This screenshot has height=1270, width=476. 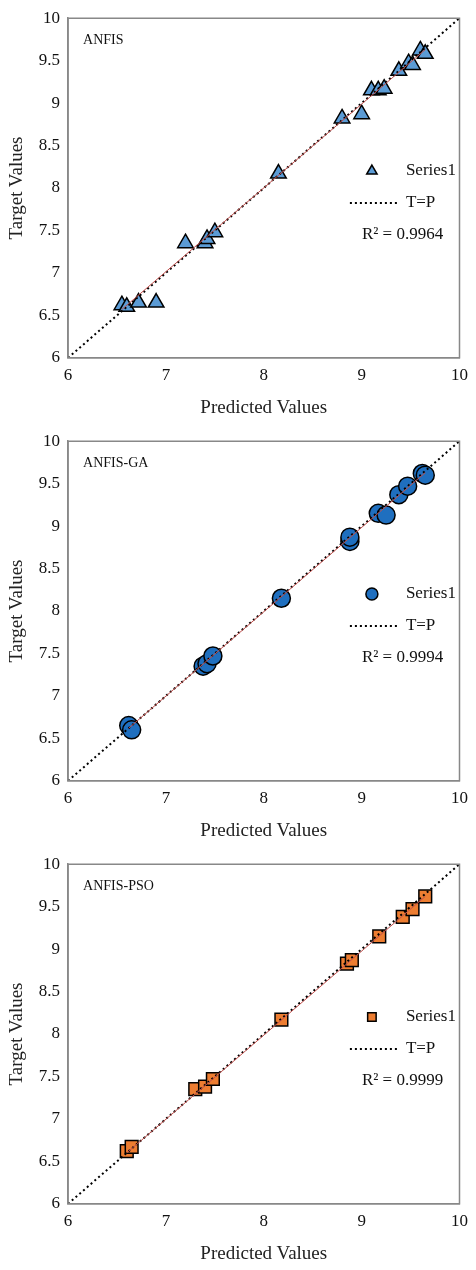 I want to click on annotation: R² = 0.9994, so click(x=402, y=657).